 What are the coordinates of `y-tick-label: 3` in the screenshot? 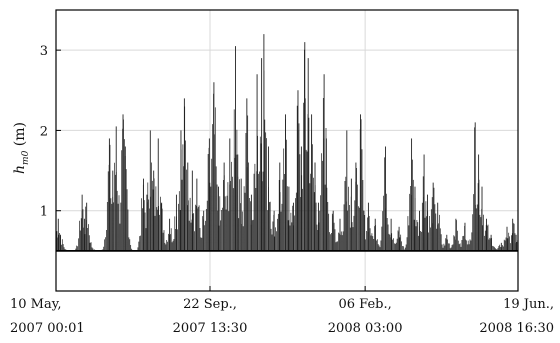 It's located at (44, 51).